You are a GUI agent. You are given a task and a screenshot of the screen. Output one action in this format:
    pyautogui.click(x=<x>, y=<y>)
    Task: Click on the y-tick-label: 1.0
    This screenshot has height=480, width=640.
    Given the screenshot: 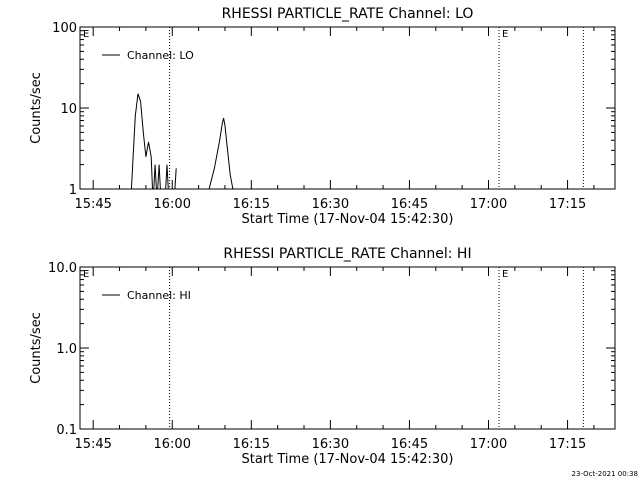 What is the action you would take?
    pyautogui.click(x=66, y=349)
    